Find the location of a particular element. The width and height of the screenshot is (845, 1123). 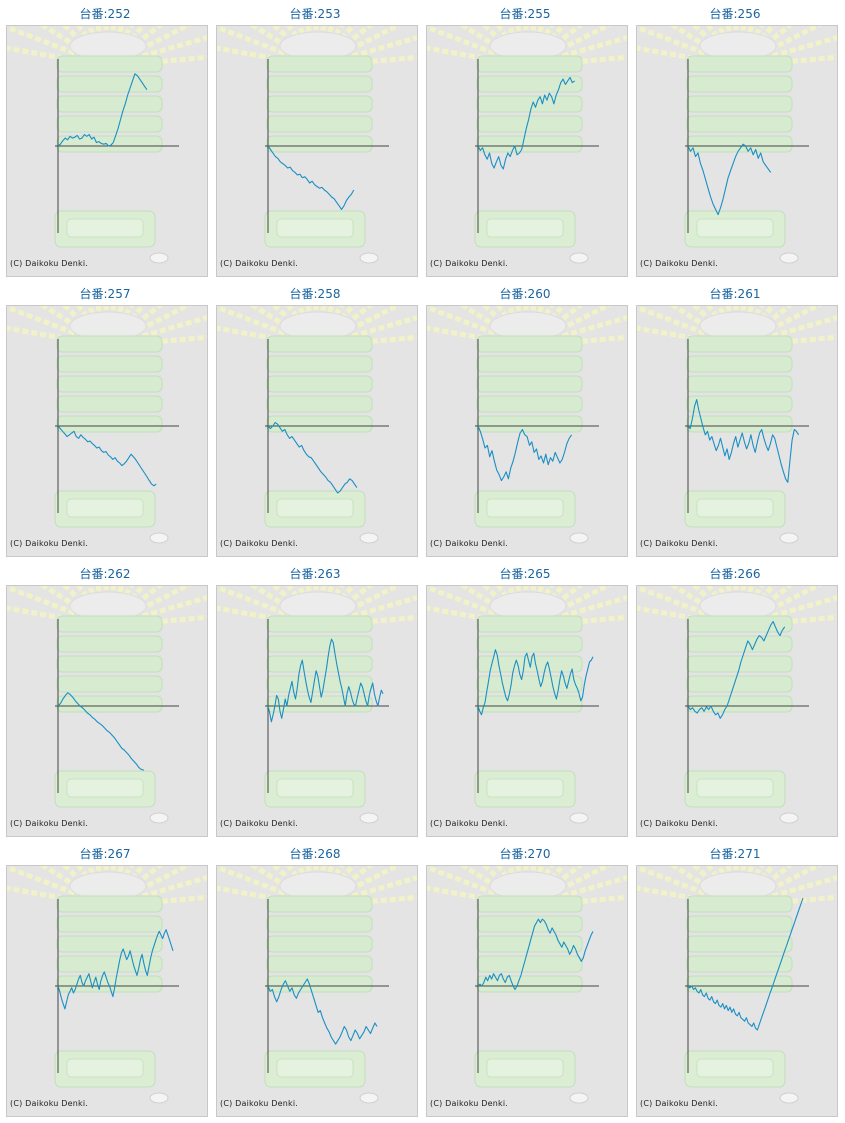

chart-cell: 台番:270 (C) Daikoku Denki. is located at coordinates (525, 980).